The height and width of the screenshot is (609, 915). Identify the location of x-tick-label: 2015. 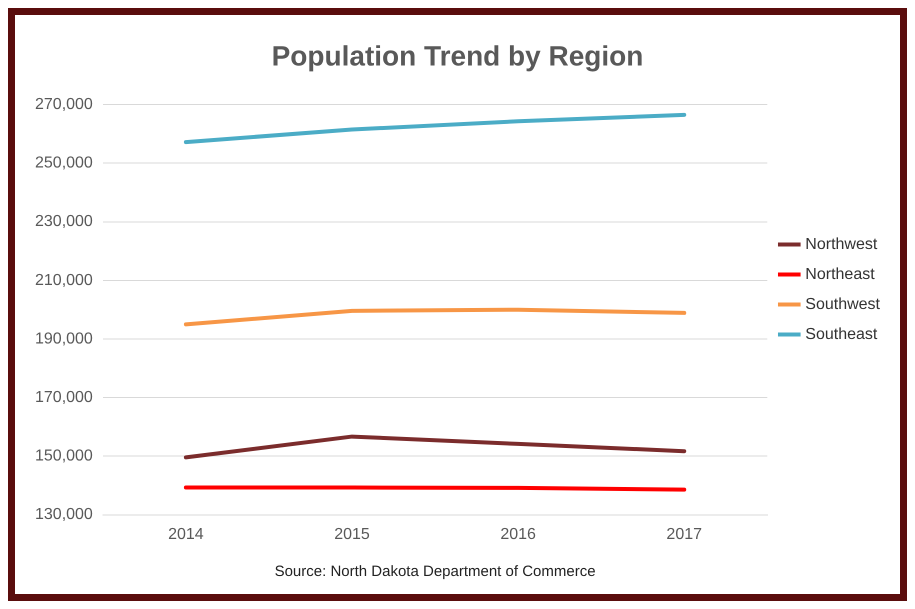
(352, 534).